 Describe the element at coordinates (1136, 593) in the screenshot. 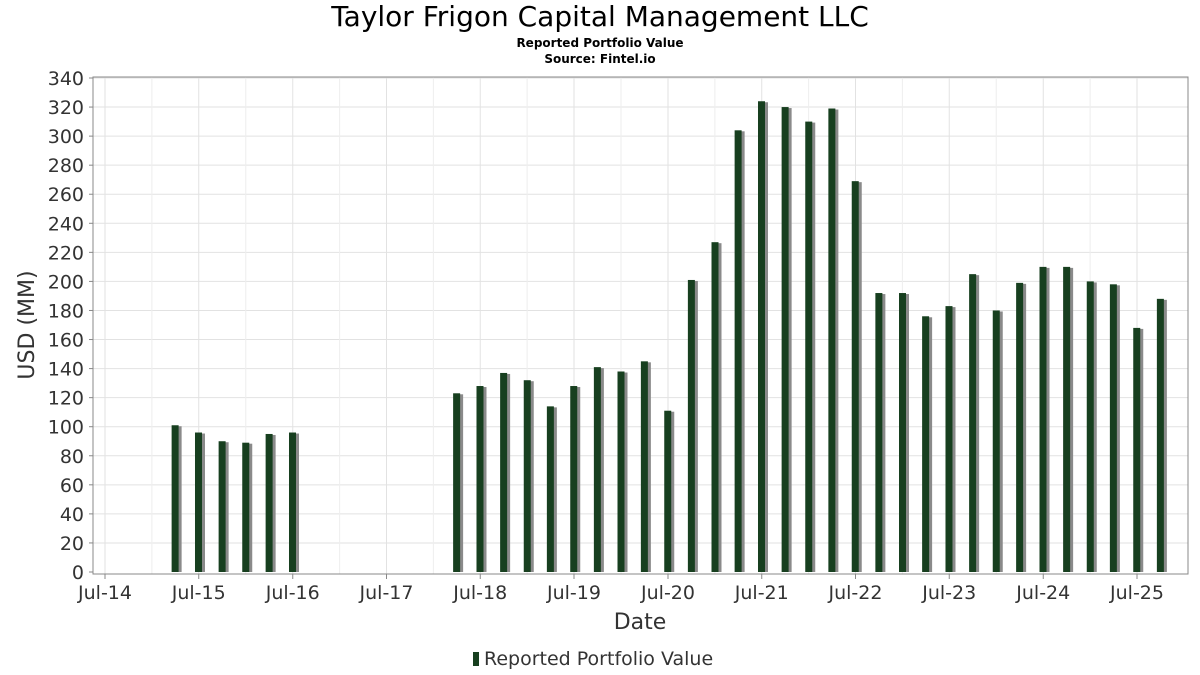

I see `x-tick-label: Jul-25` at that location.